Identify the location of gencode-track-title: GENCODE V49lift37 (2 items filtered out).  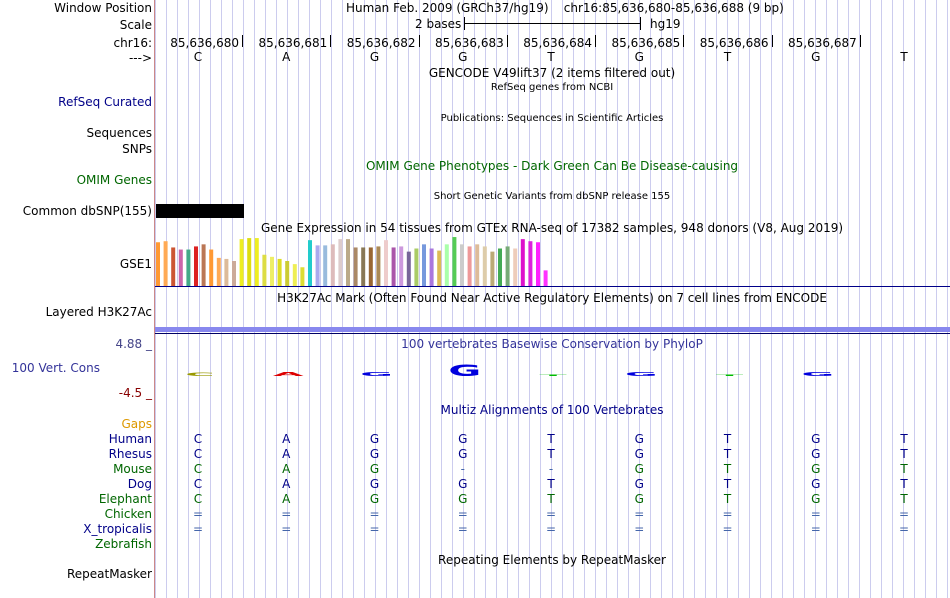
(552, 73).